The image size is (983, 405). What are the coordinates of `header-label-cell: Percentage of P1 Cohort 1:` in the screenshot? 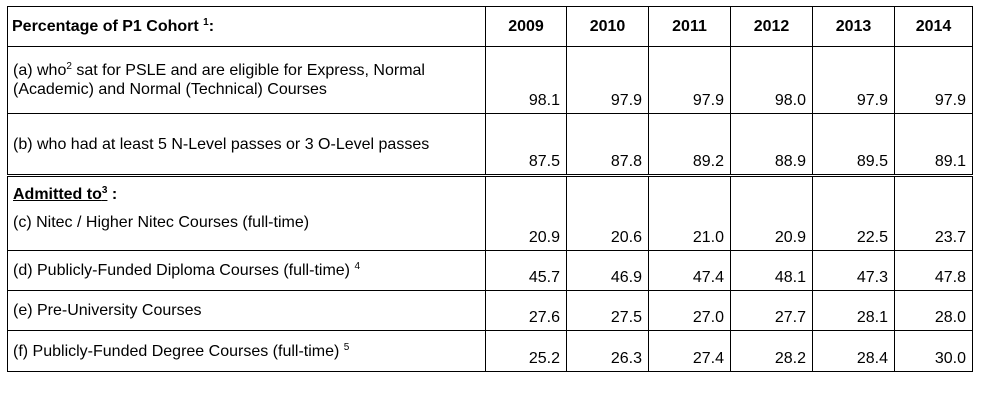 It's located at (246, 26).